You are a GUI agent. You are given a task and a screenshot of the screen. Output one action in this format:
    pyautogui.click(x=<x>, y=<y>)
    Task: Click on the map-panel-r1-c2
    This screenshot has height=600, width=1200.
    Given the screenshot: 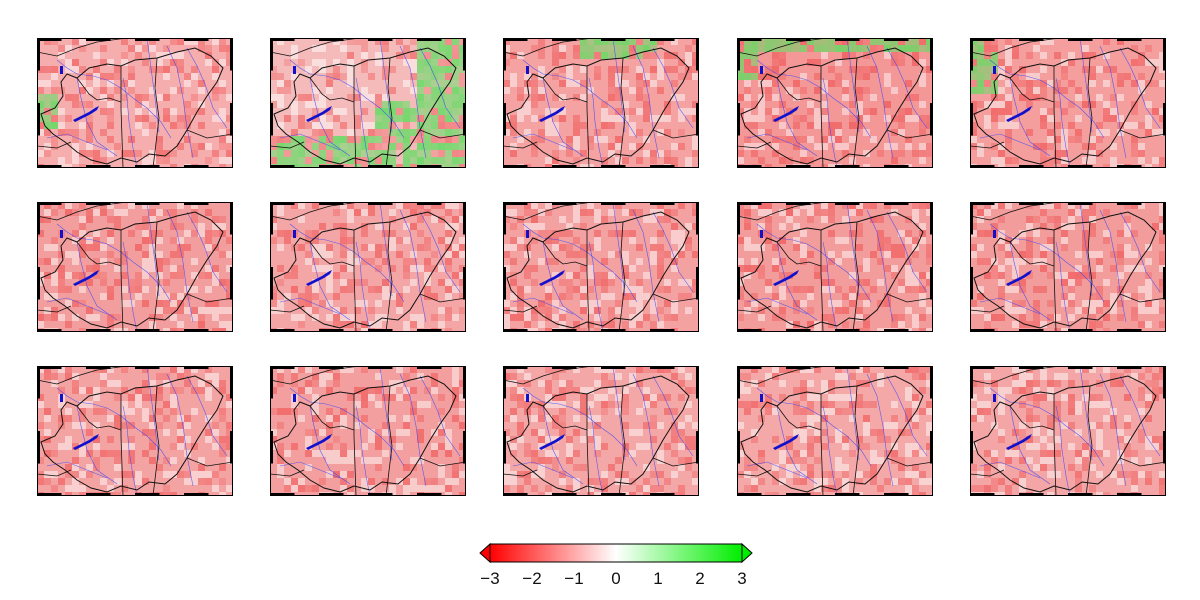 What is the action you would take?
    pyautogui.click(x=368, y=103)
    